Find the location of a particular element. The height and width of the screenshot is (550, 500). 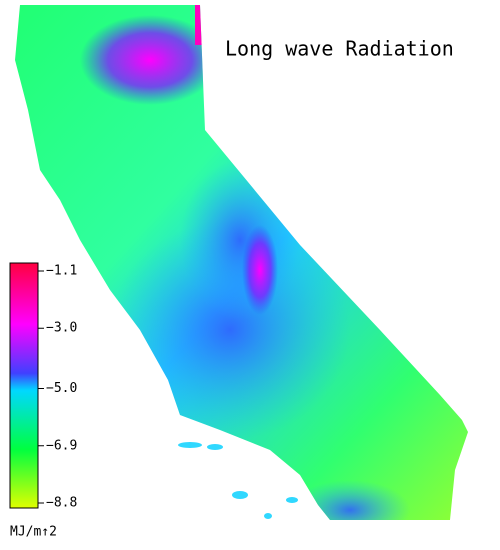

colorbar is located at coordinates (24, 385).